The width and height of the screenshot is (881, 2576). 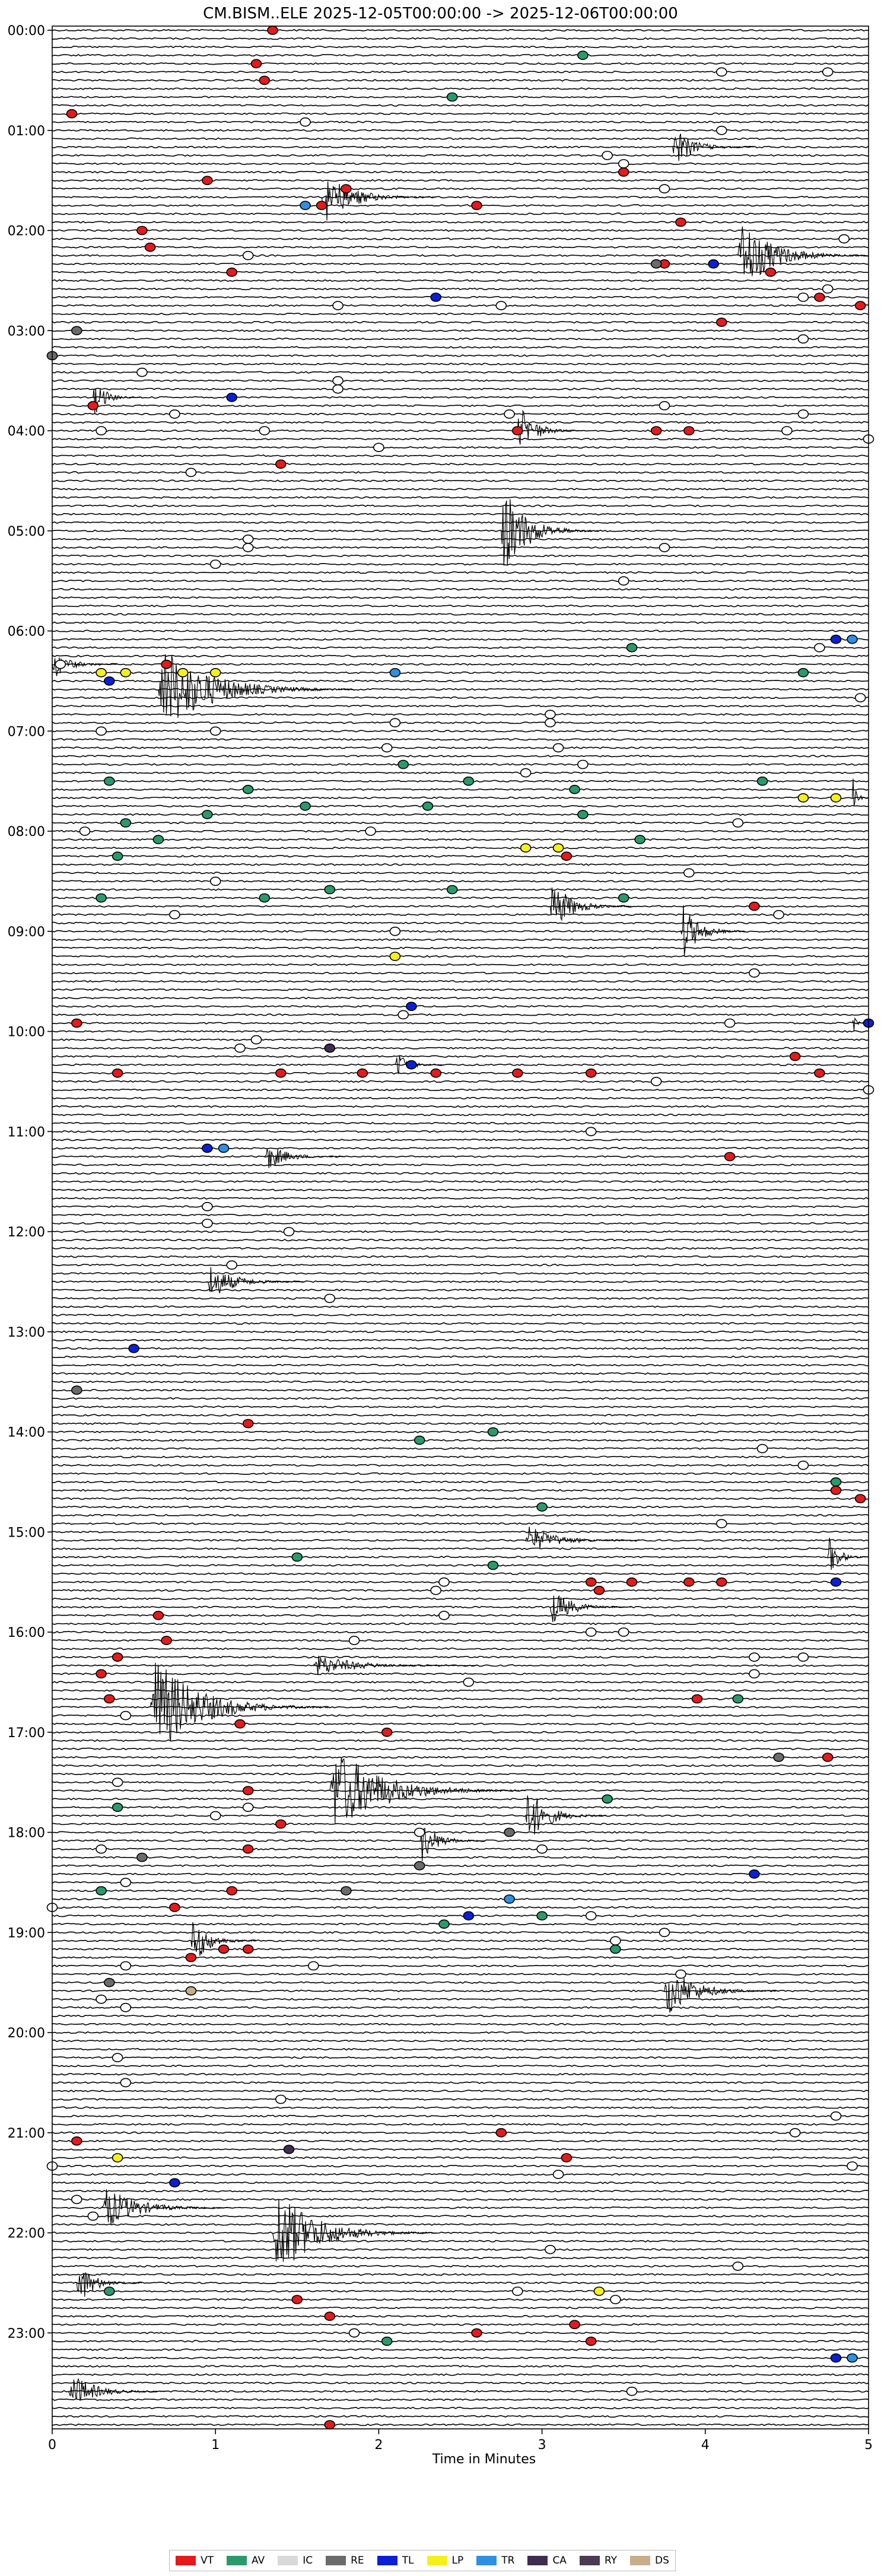 I want to click on y-tick-label: 12:00, so click(x=27, y=1232).